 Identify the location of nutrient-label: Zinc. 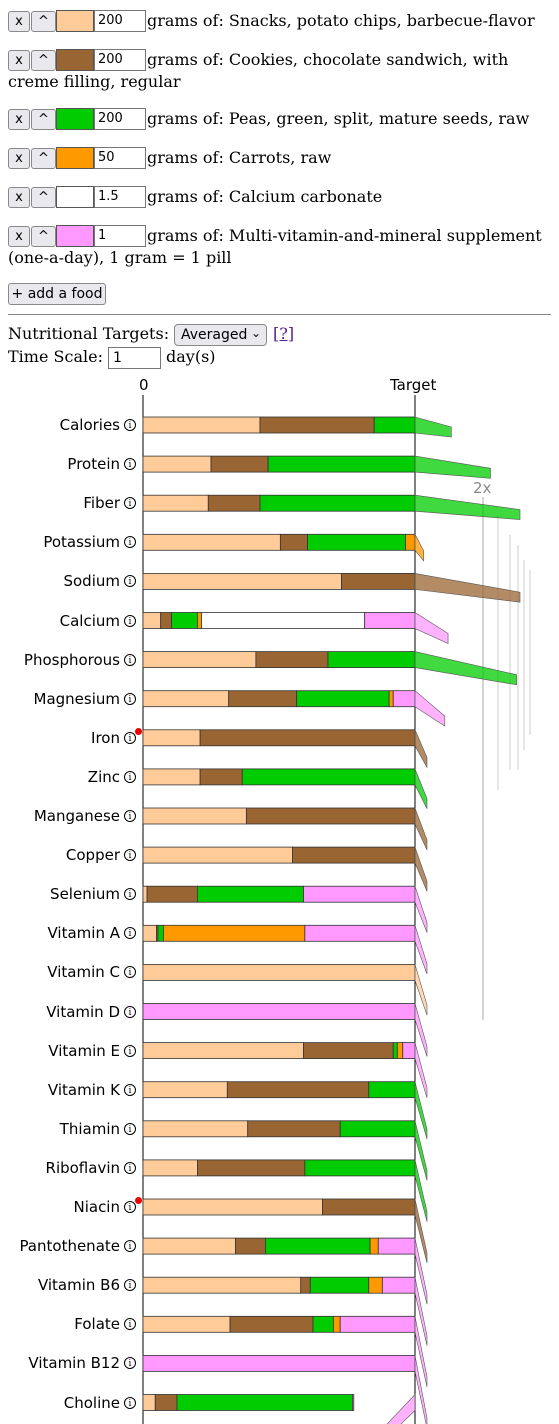
(103, 776).